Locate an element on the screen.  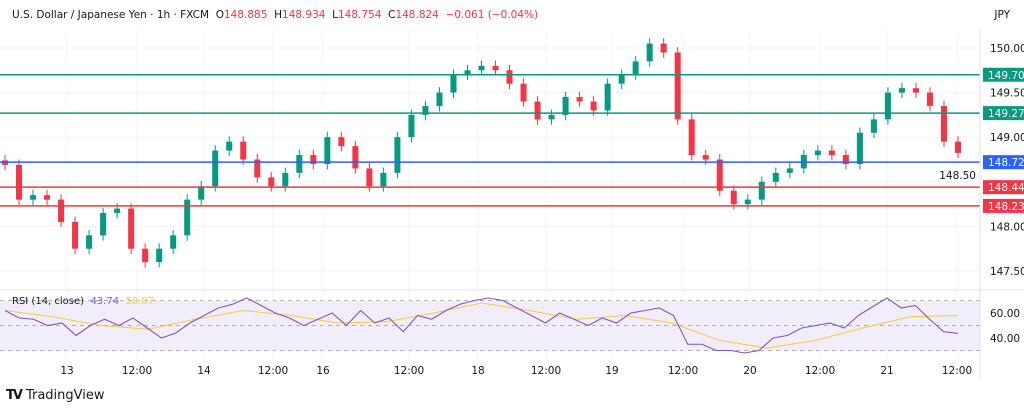
x-tick-label: 19 is located at coordinates (611, 371).